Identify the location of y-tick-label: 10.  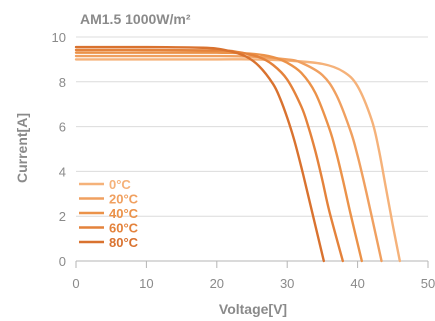
(59, 37).